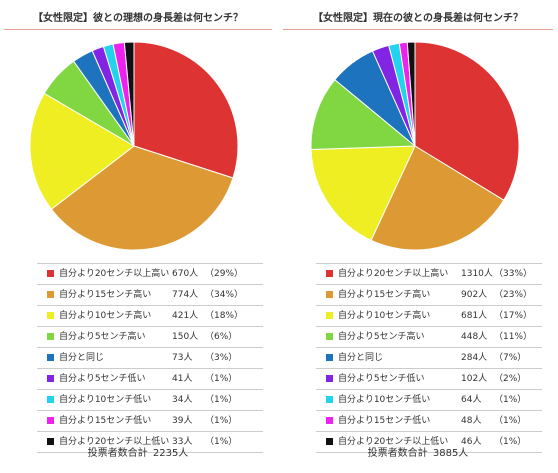 Image resolution: width=558 pixels, height=473 pixels. I want to click on legend-percent: （2%）, so click(510, 379).